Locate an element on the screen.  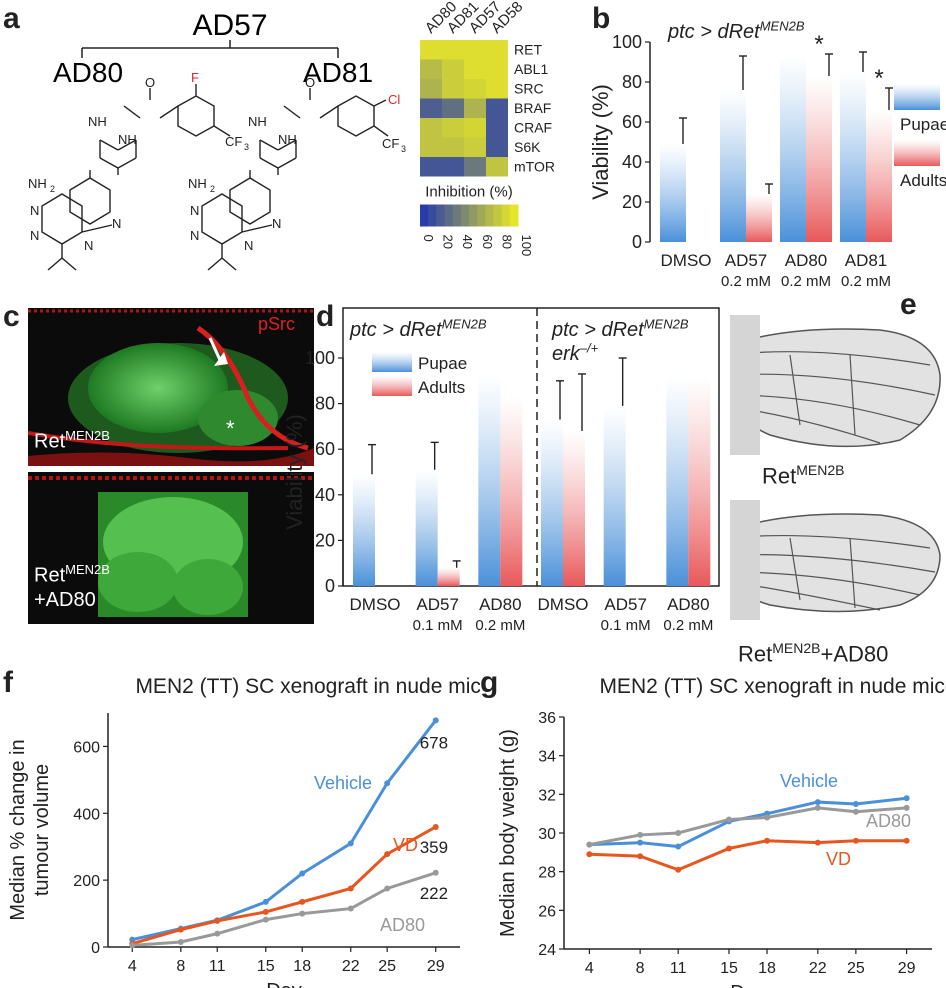
y-tick-label: 0 is located at coordinates (95, 948).